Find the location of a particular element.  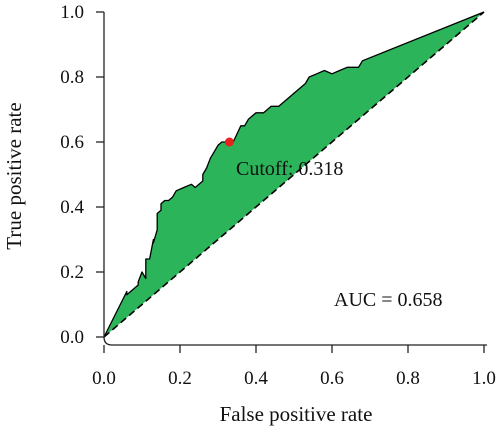

x-axis-label: False positive rate is located at coordinates (296, 414).